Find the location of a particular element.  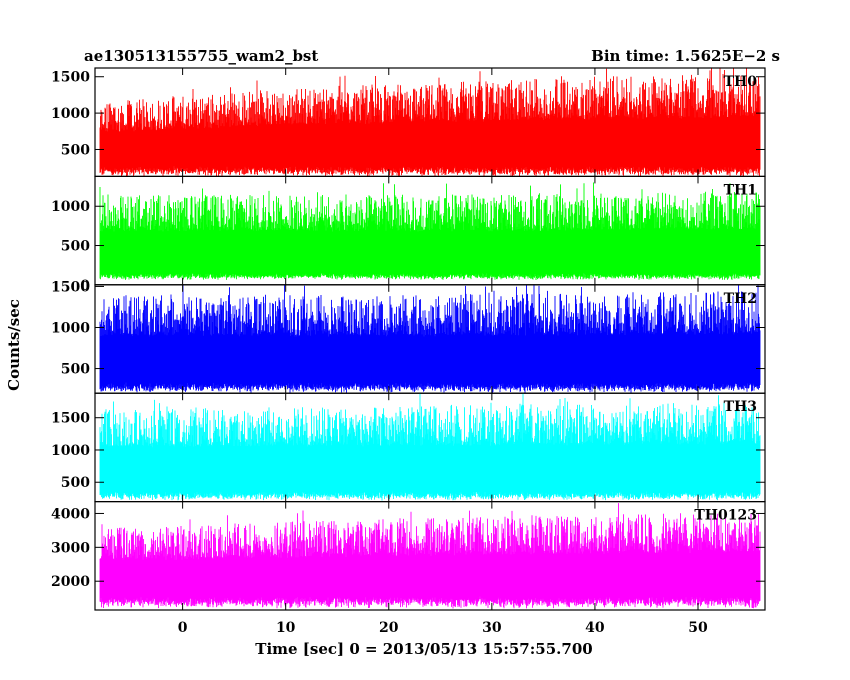

bin-time-label: Bin time: 1.5625E−2 s is located at coordinates (685, 56).